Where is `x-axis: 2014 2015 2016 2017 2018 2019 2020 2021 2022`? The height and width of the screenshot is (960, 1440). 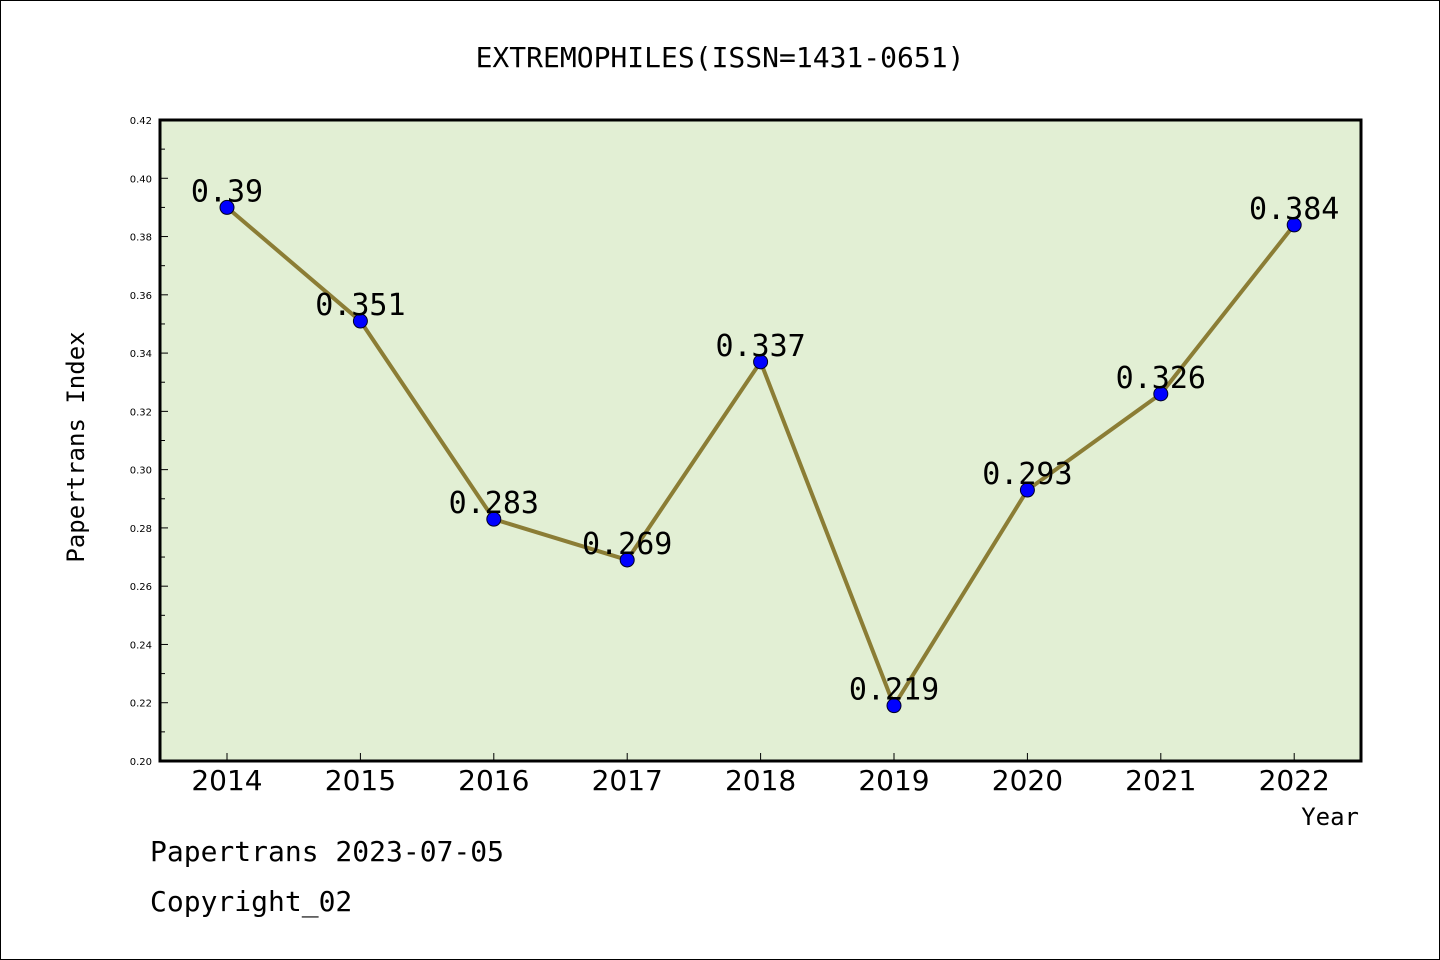
x-axis: 2014 2015 2016 2017 2018 2019 2020 2021 2022 is located at coordinates (760, 775).